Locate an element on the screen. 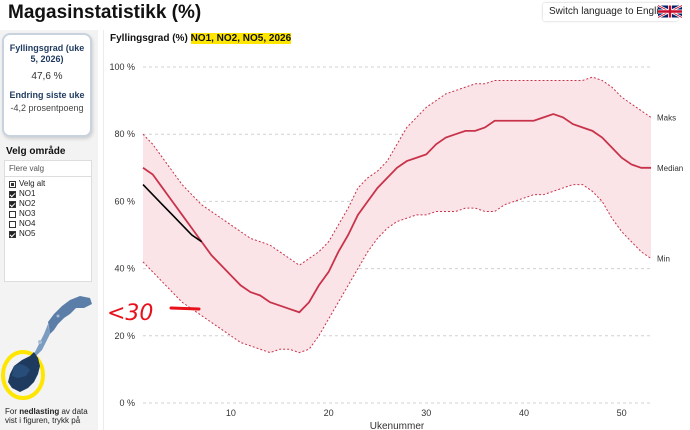 The height and width of the screenshot is (430, 690). area-option-label: NO4 is located at coordinates (27, 223).